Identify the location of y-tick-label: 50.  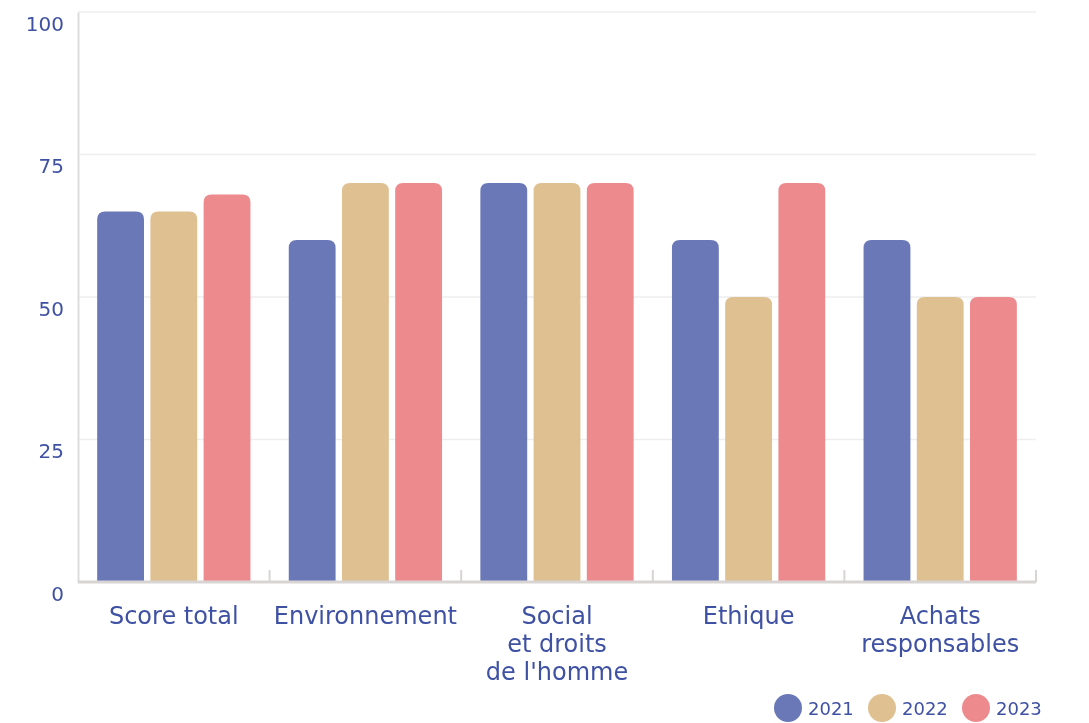
(51, 308).